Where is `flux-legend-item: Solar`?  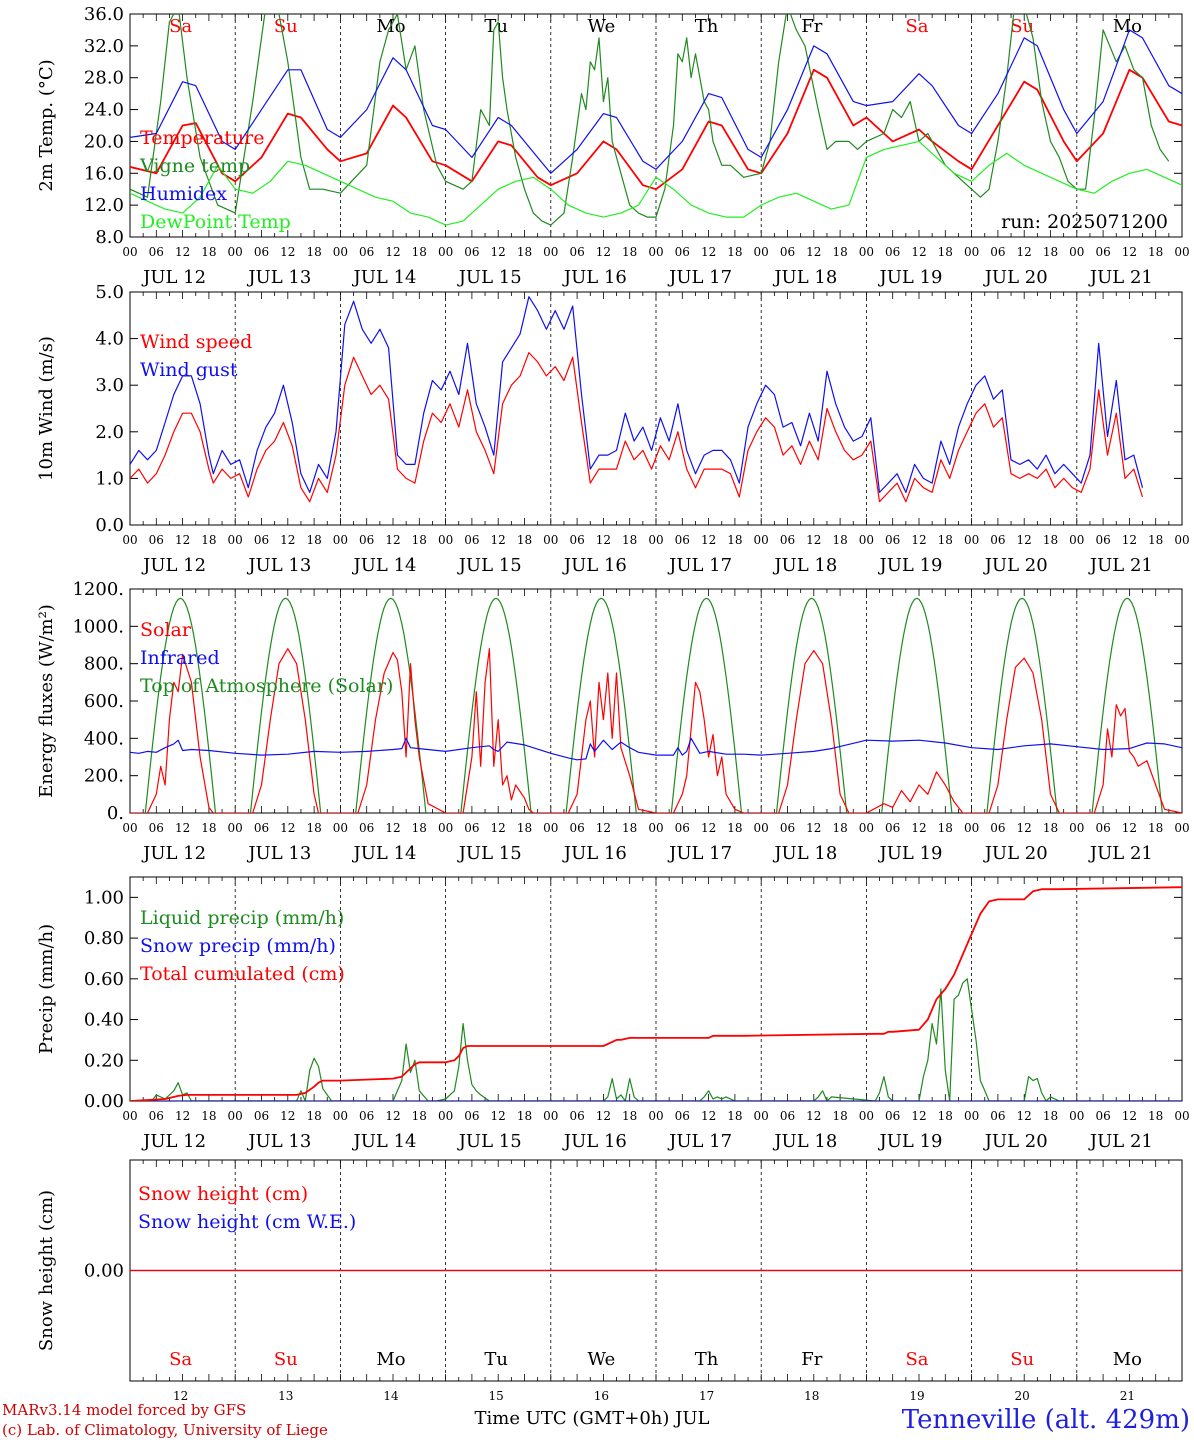 flux-legend-item: Solar is located at coordinates (166, 630).